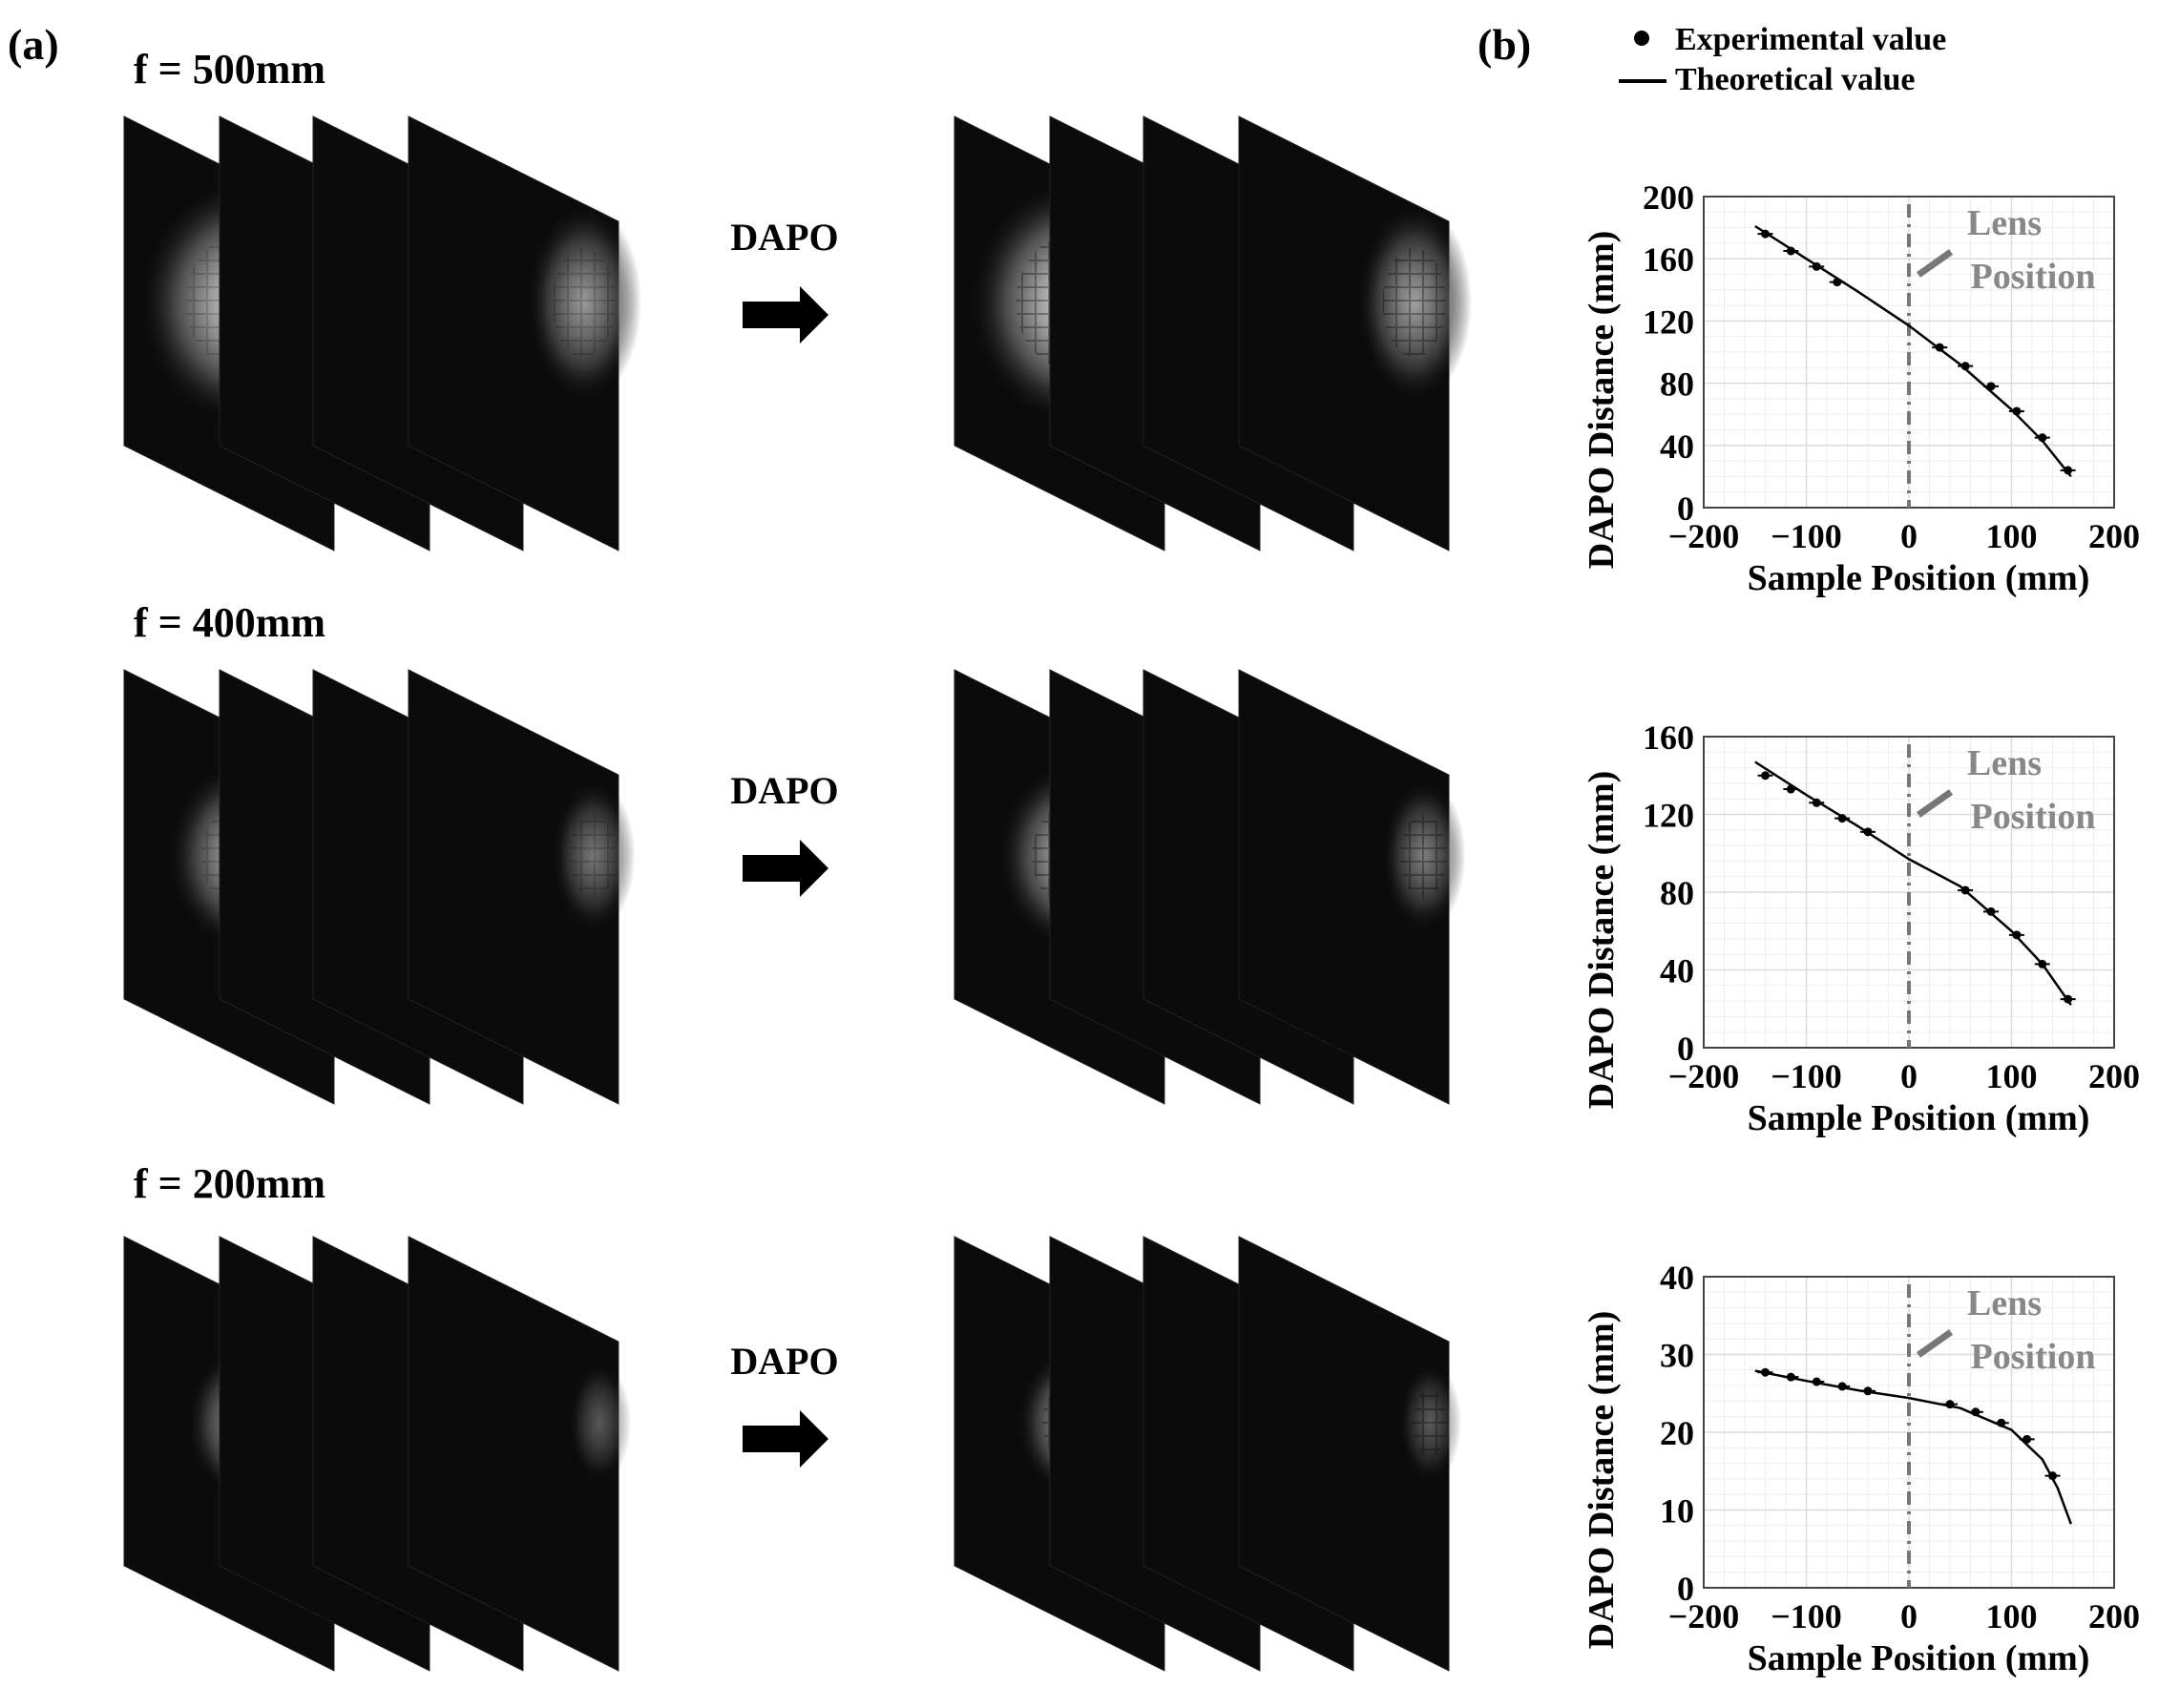  What do you see at coordinates (1810, 39) in the screenshot?
I see `legend-label-experimental: Experimental value` at bounding box center [1810, 39].